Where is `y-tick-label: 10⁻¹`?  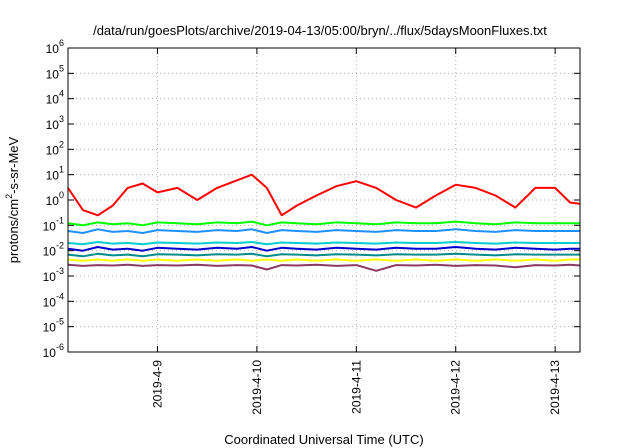 y-tick-label: 10⁻¹ is located at coordinates (53, 224).